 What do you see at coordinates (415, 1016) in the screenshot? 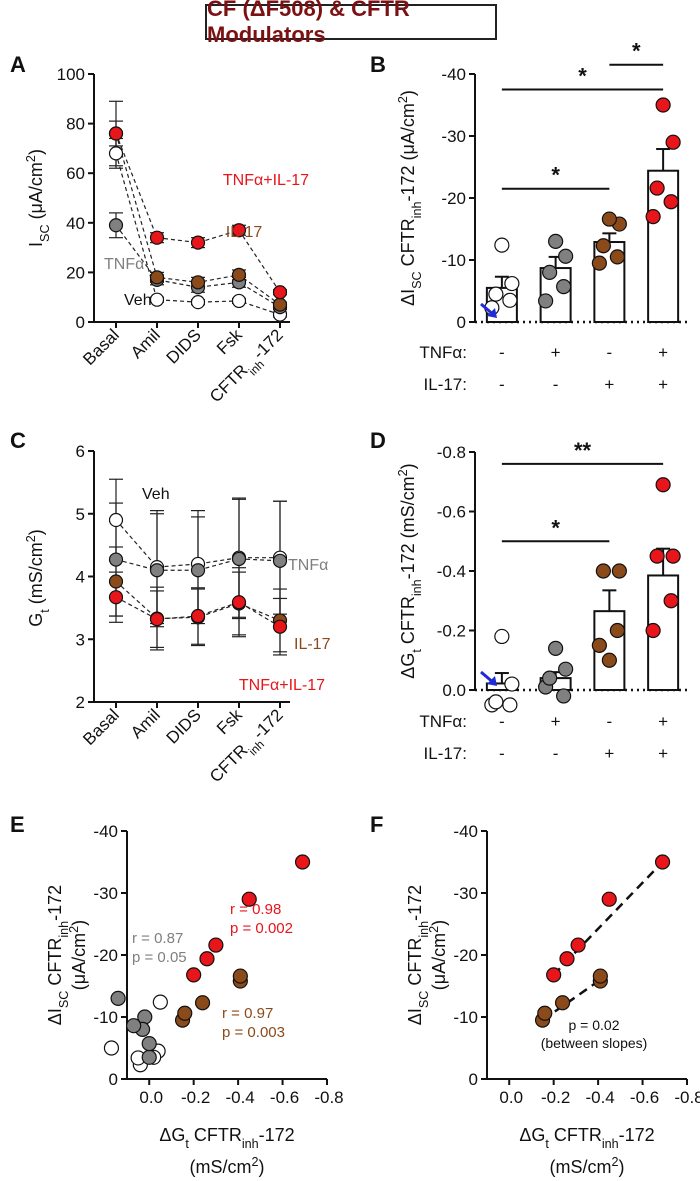
I see `panel-f-y-axis-title-part: ΔI` at bounding box center [415, 1016].